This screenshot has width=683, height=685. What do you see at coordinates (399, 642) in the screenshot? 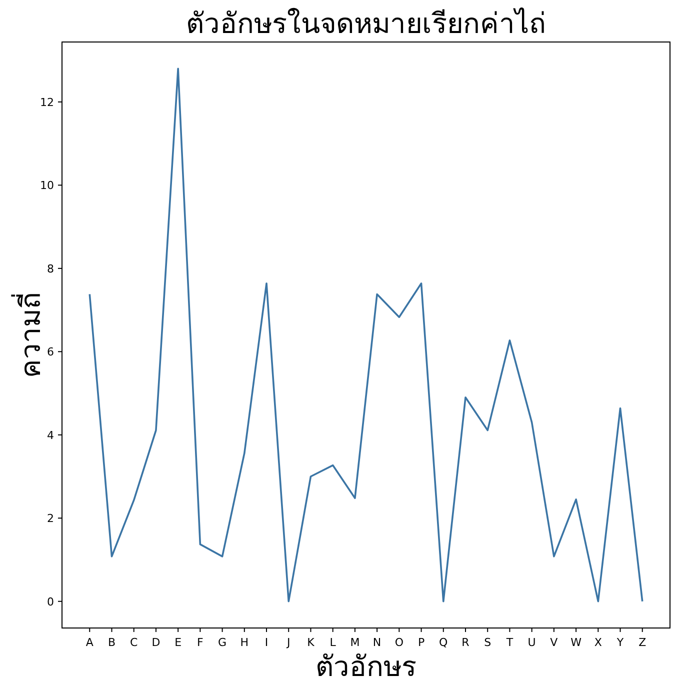
I see `x-tick-label: O` at bounding box center [399, 642].